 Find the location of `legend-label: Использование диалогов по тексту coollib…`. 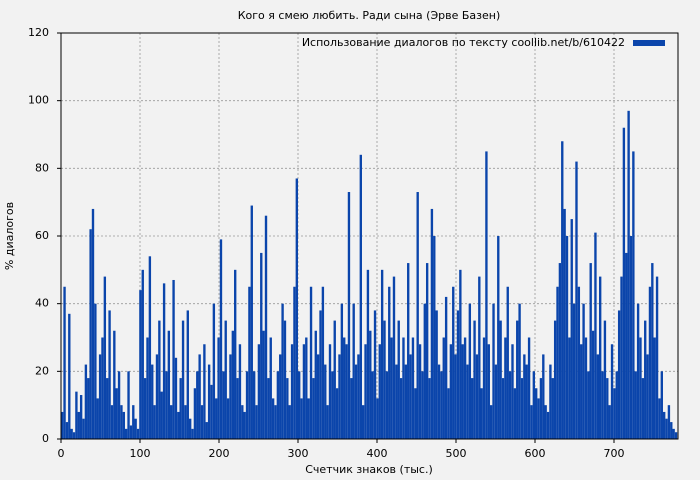

legend-label: Использование диалогов по тексту coollib… is located at coordinates (463, 42).